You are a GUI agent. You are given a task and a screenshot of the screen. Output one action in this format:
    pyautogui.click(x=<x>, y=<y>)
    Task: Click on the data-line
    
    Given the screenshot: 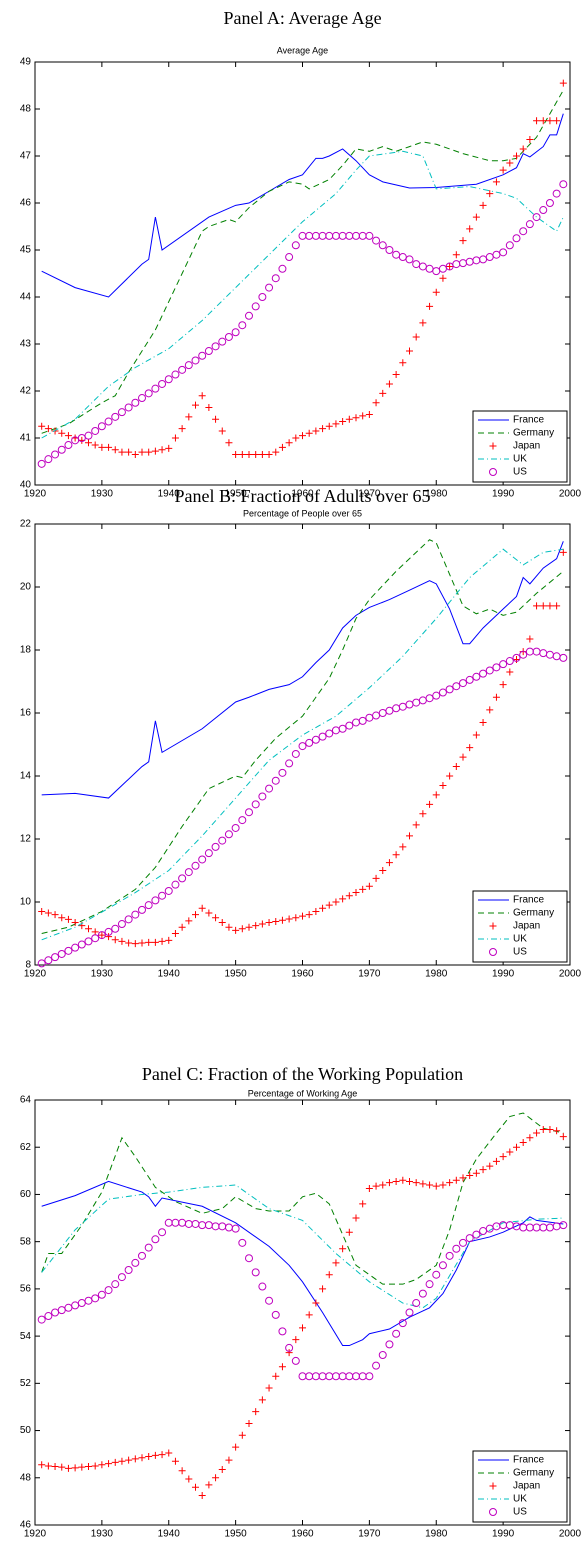 What is the action you would take?
    pyautogui.click(x=302, y=205)
    